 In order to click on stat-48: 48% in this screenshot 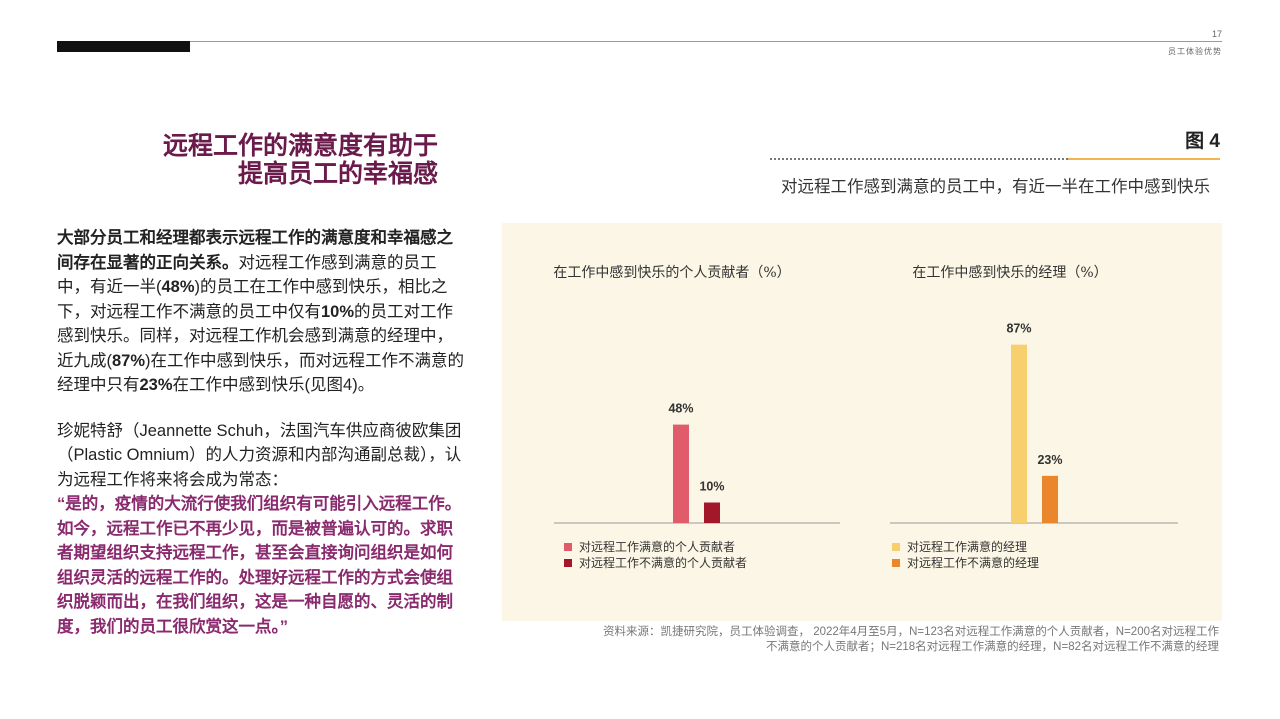, I will do `click(178, 287)`.